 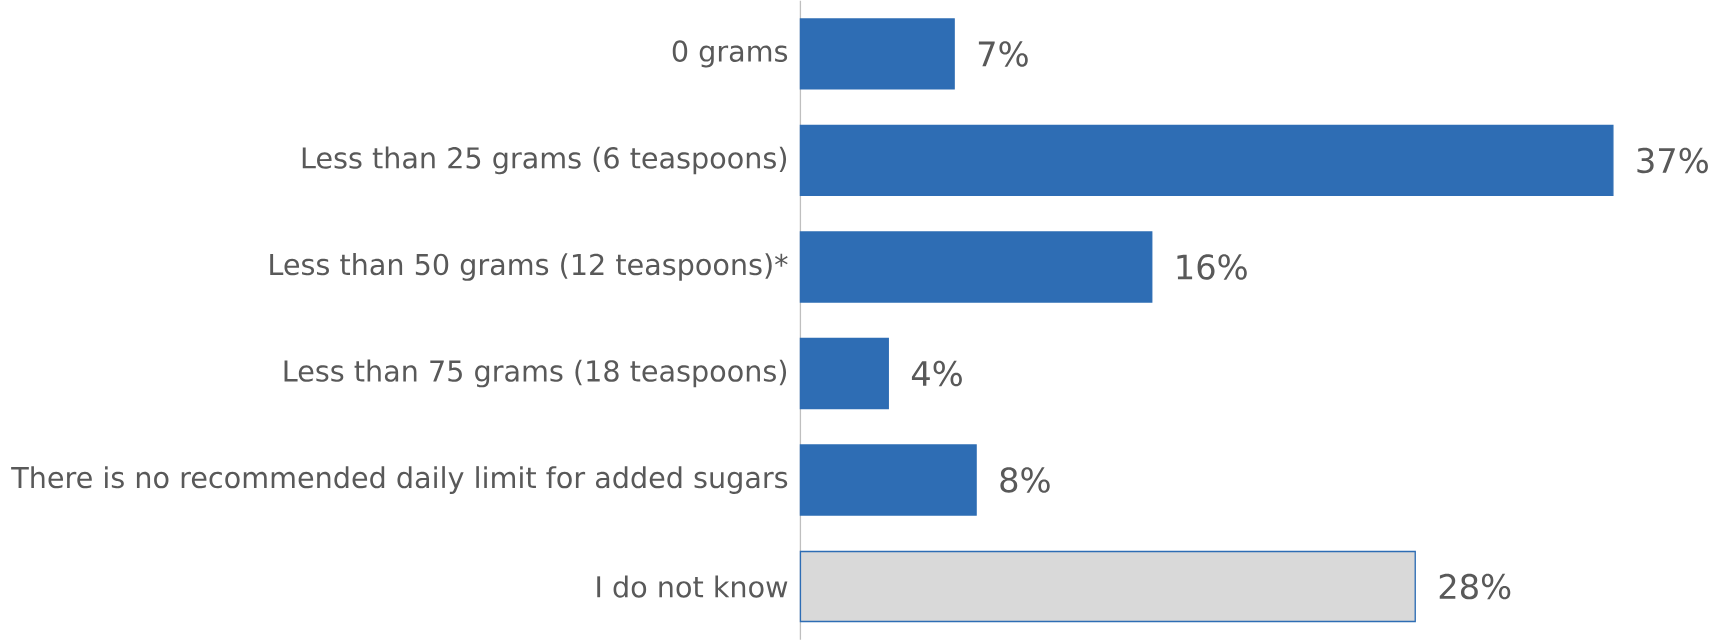 What do you see at coordinates (1475, 586) in the screenshot?
I see `data-label: 28%` at bounding box center [1475, 586].